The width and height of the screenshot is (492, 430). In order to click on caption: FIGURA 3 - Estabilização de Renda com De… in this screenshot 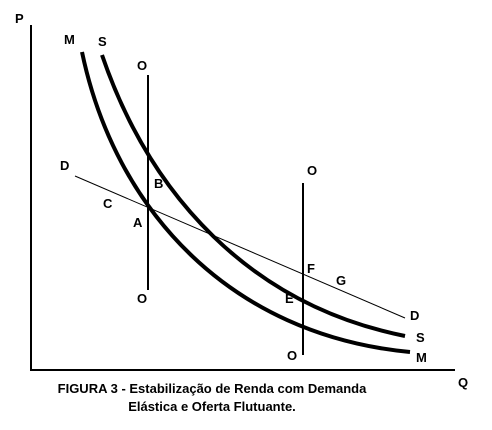, I will do `click(212, 388)`.